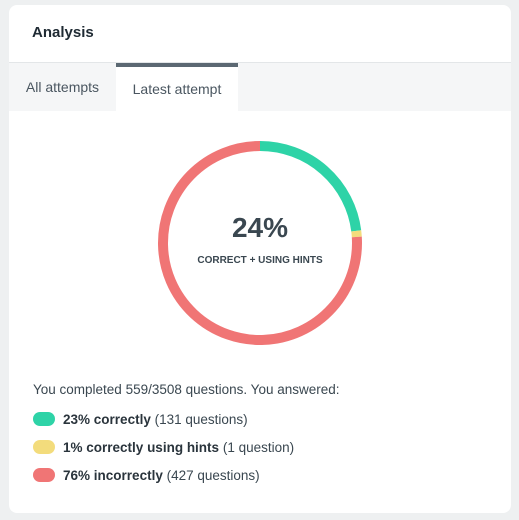  I want to click on legend-value: 1%, so click(73, 447).